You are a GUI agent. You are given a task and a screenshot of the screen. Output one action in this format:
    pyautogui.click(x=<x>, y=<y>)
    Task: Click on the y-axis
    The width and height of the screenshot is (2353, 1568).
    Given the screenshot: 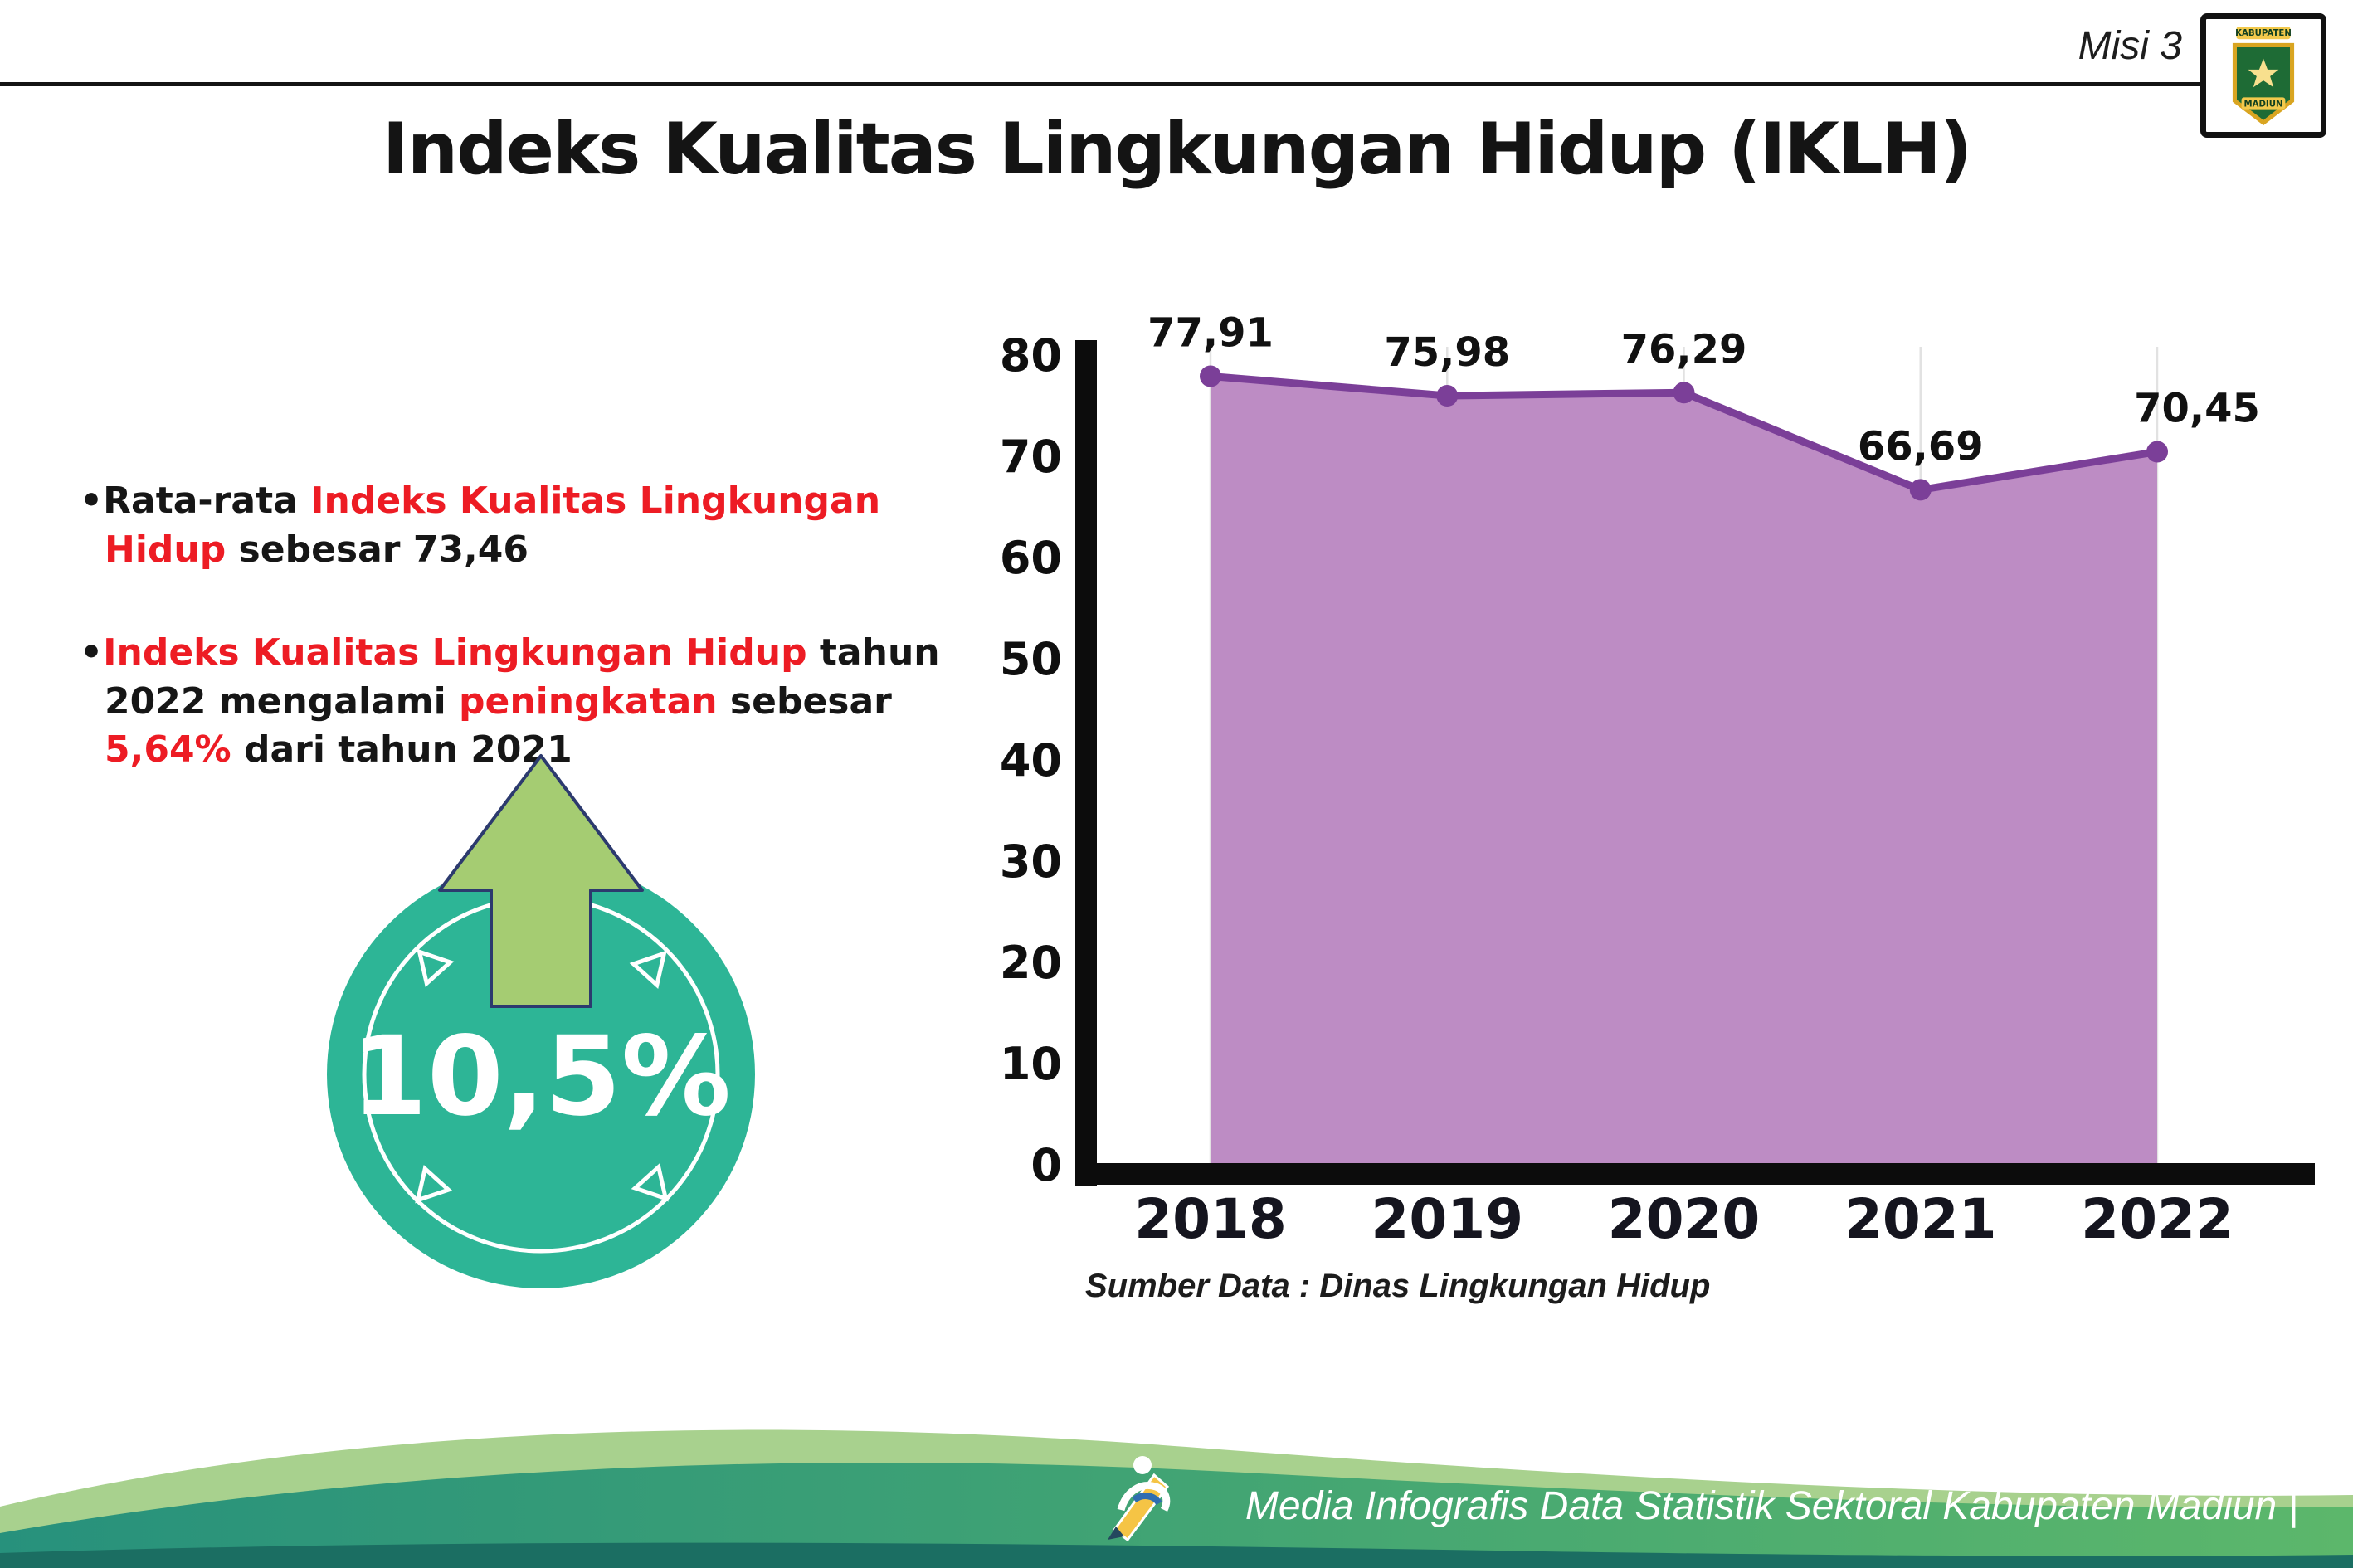 What is the action you would take?
    pyautogui.click(x=1086, y=763)
    